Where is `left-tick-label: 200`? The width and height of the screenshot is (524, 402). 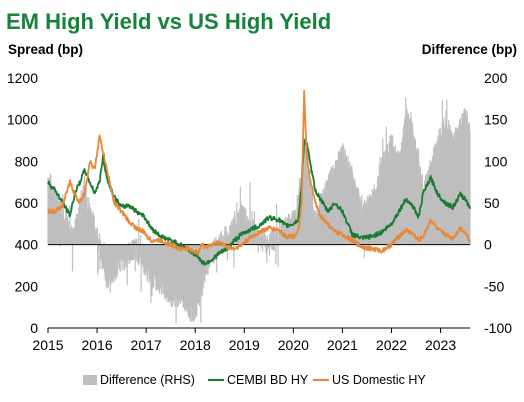 left-tick-label: 200 is located at coordinates (27, 286).